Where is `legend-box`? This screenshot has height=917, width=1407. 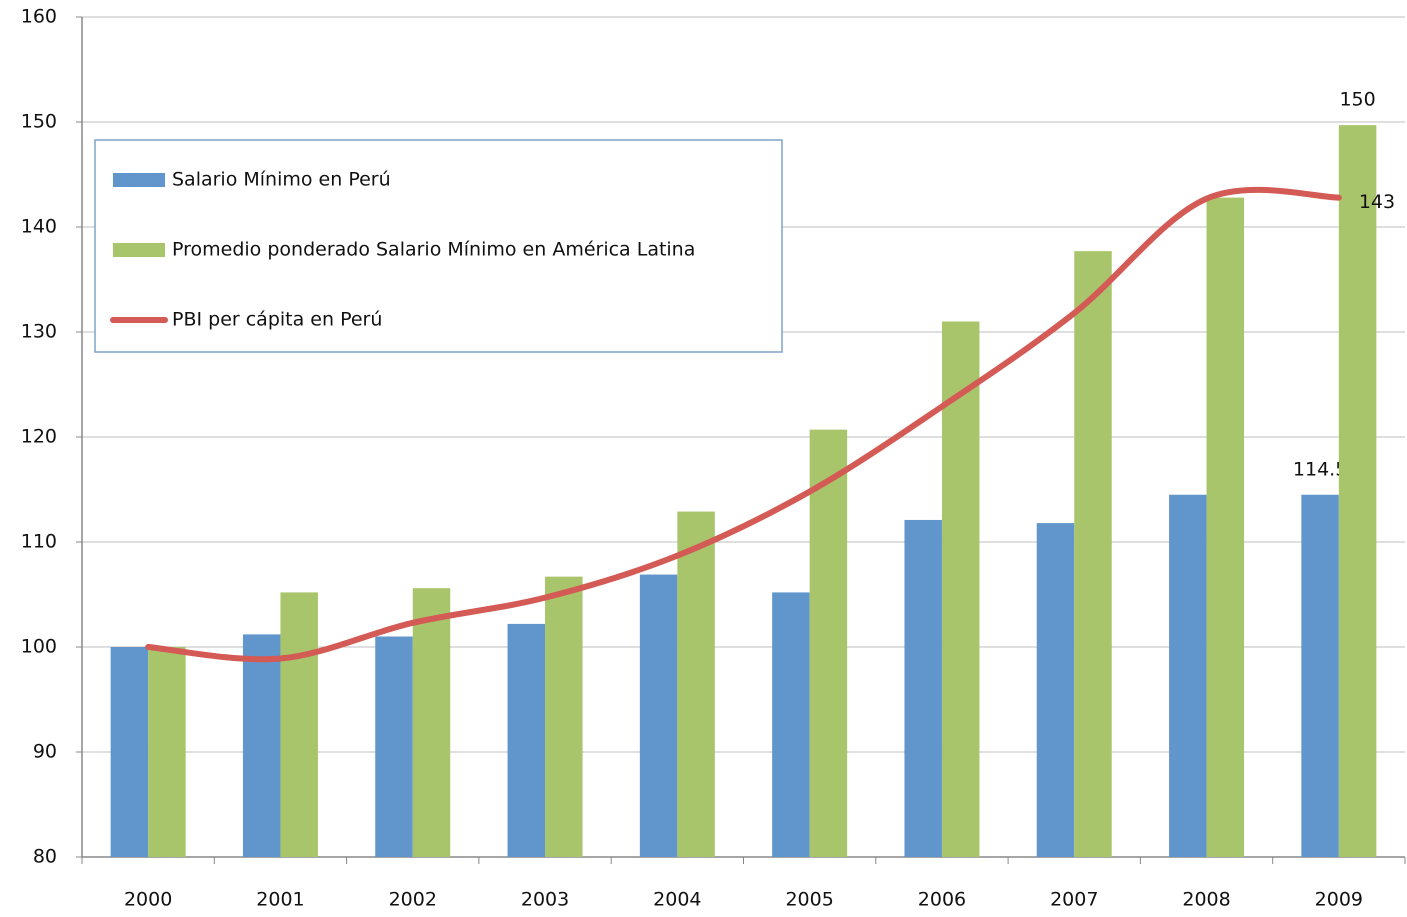
legend-box is located at coordinates (438, 246).